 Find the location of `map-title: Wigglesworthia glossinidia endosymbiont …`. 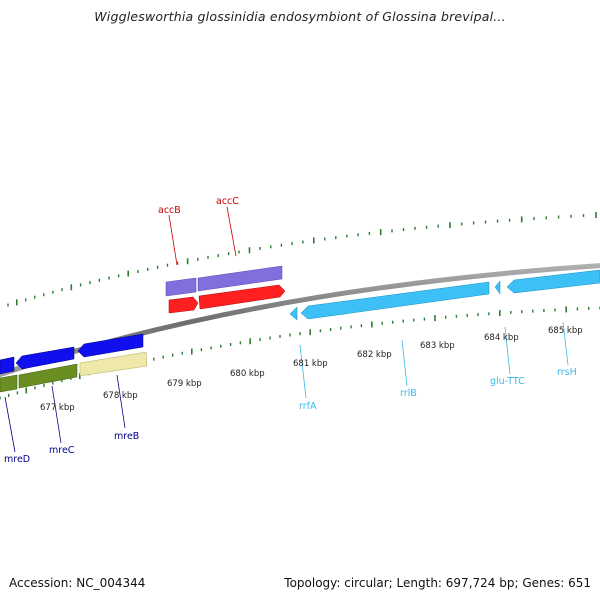

map-title: Wigglesworthia glossinidia endosymbiont … is located at coordinates (300, 16).